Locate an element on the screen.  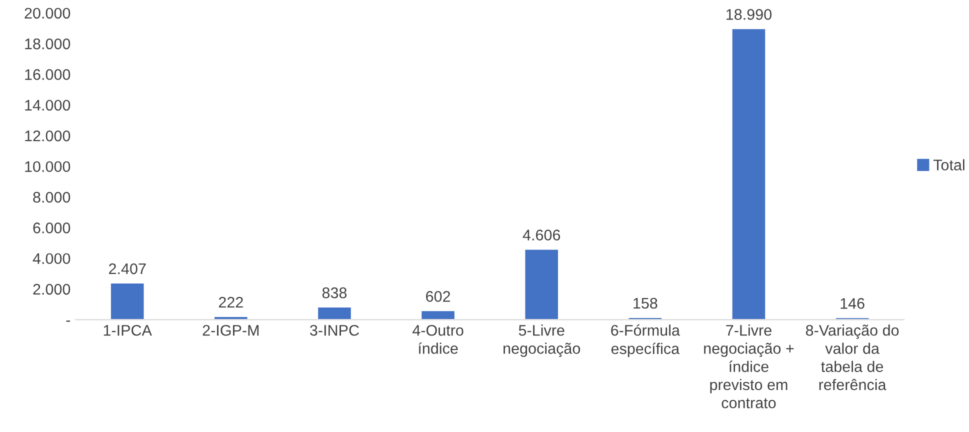
x-tick-label: 4-Outro índice is located at coordinates (438, 339).